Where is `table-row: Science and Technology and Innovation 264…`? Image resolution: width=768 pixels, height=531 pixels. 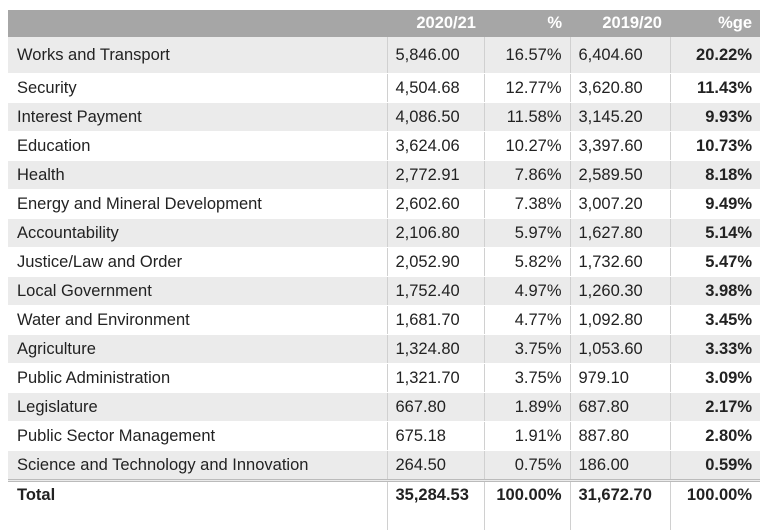
table-row: Science and Technology and Innovation 264… is located at coordinates (384, 465).